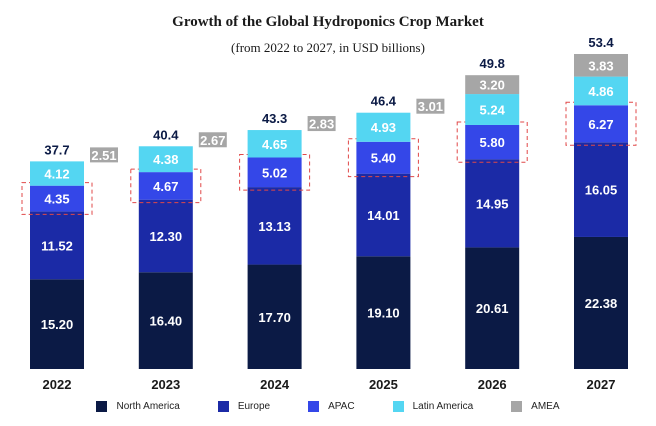  I want to click on bar-segment-amea-2027, so click(601, 65).